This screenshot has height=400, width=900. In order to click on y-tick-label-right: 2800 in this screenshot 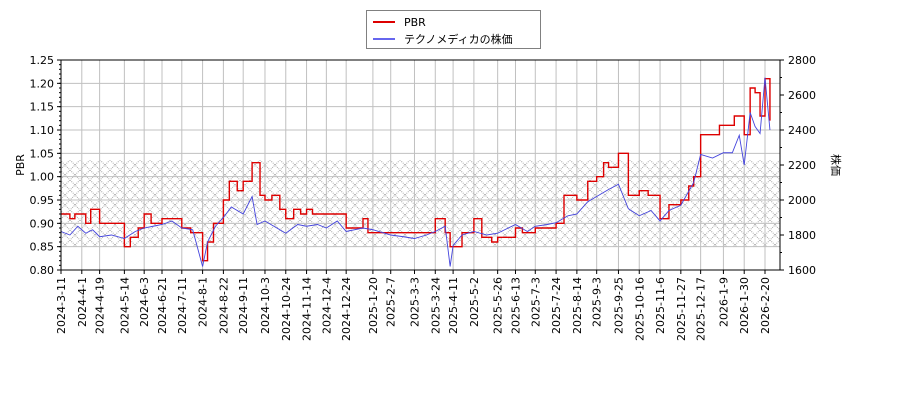, I will do `click(802, 60)`.